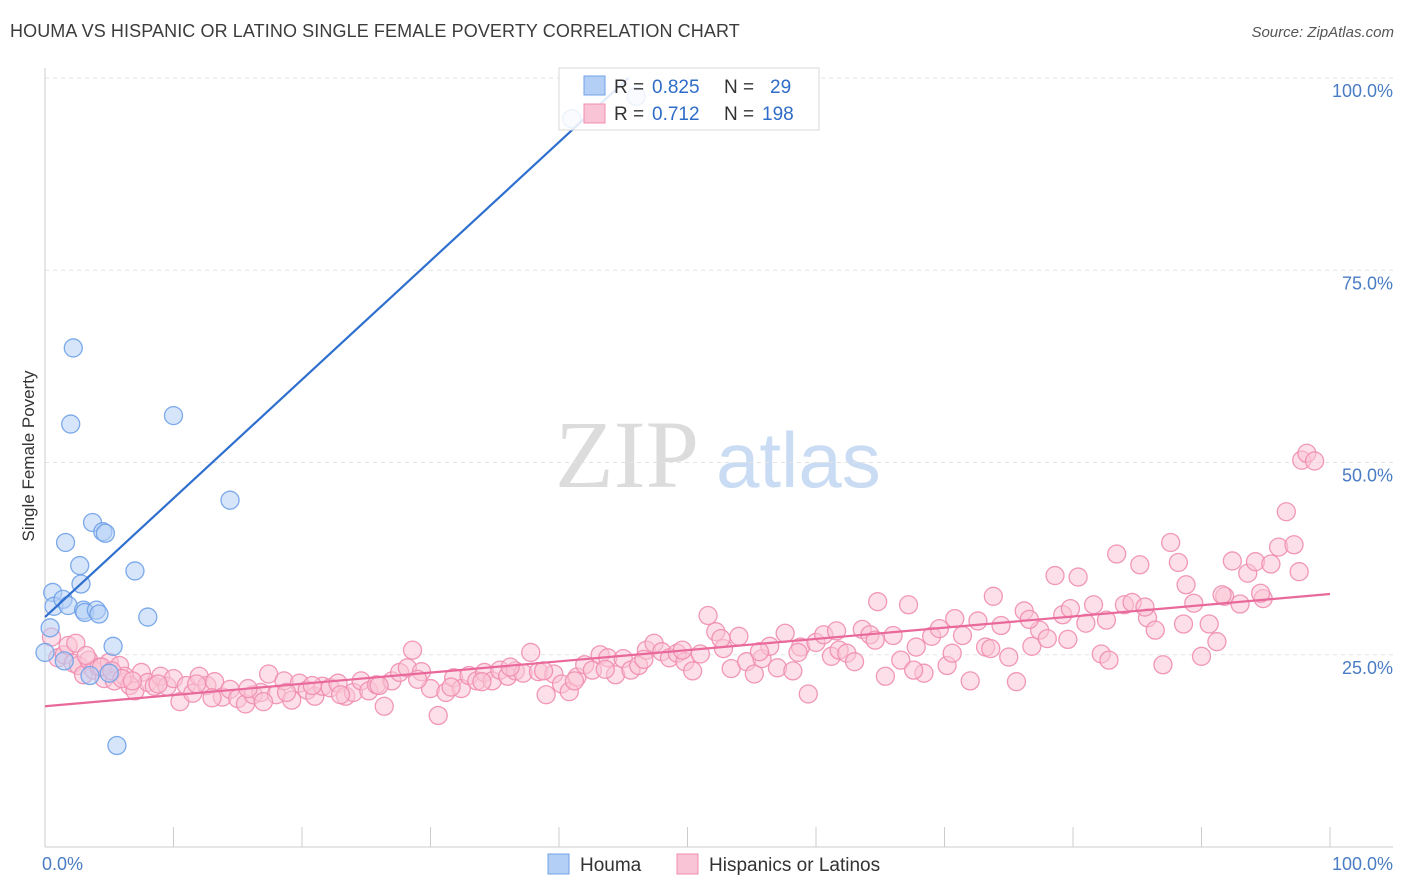 The image size is (1406, 892). I want to click on legend-r-value-2: 0.712, so click(676, 114).